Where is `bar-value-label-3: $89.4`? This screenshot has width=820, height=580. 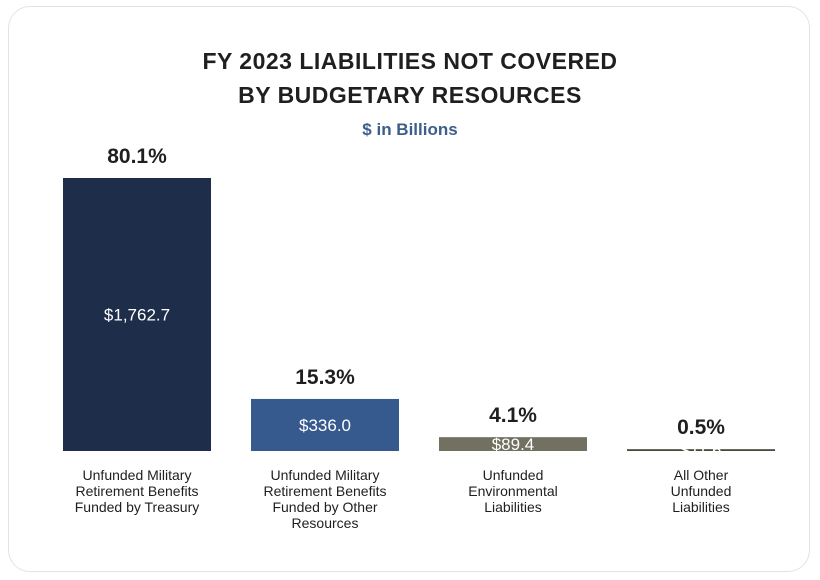
bar-value-label-3: $89.4 is located at coordinates (513, 444).